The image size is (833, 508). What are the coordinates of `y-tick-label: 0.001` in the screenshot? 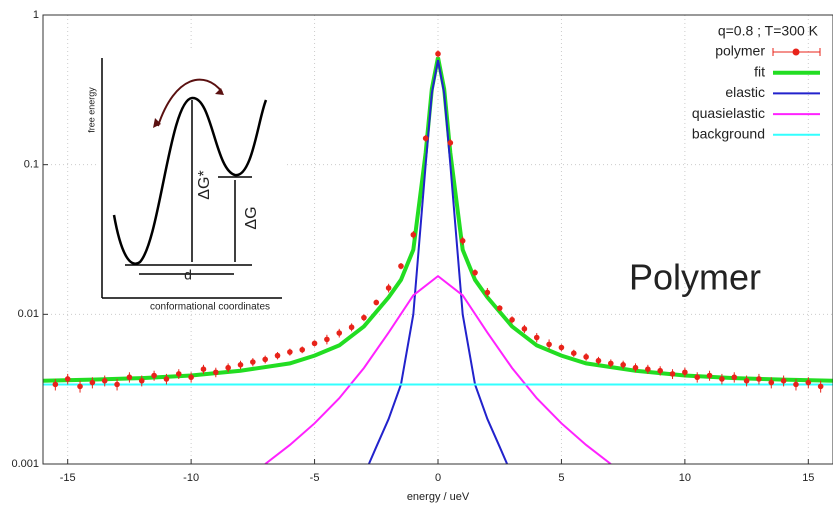 It's located at (25, 464).